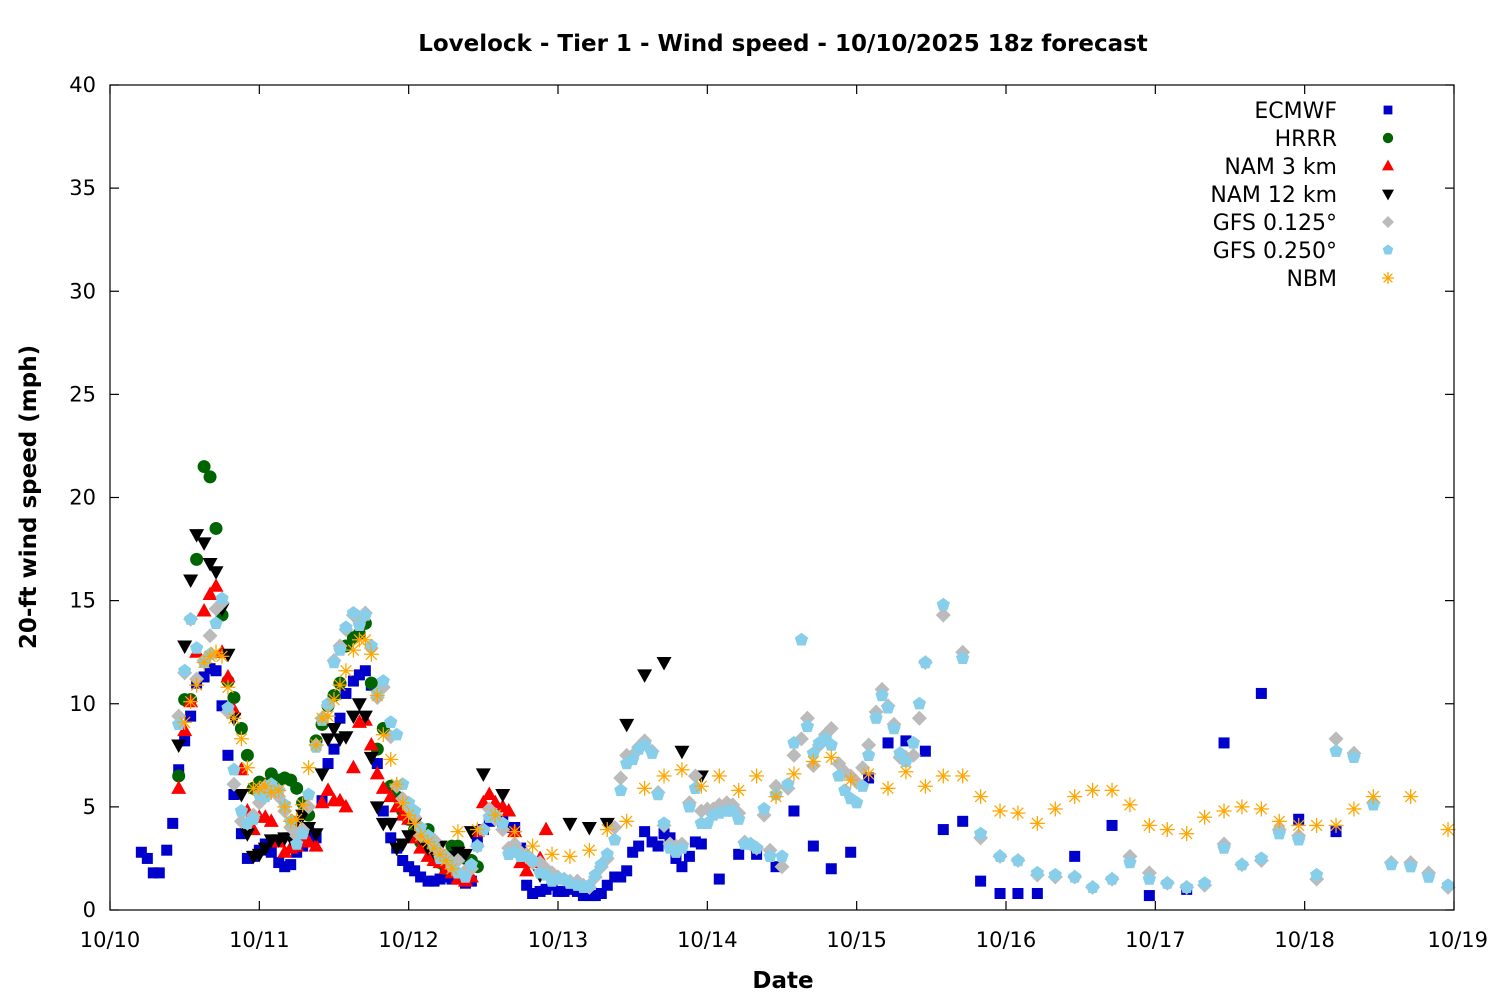 The height and width of the screenshot is (1000, 1500). Describe the element at coordinates (89, 807) in the screenshot. I see `y-tick-label: 5` at that location.